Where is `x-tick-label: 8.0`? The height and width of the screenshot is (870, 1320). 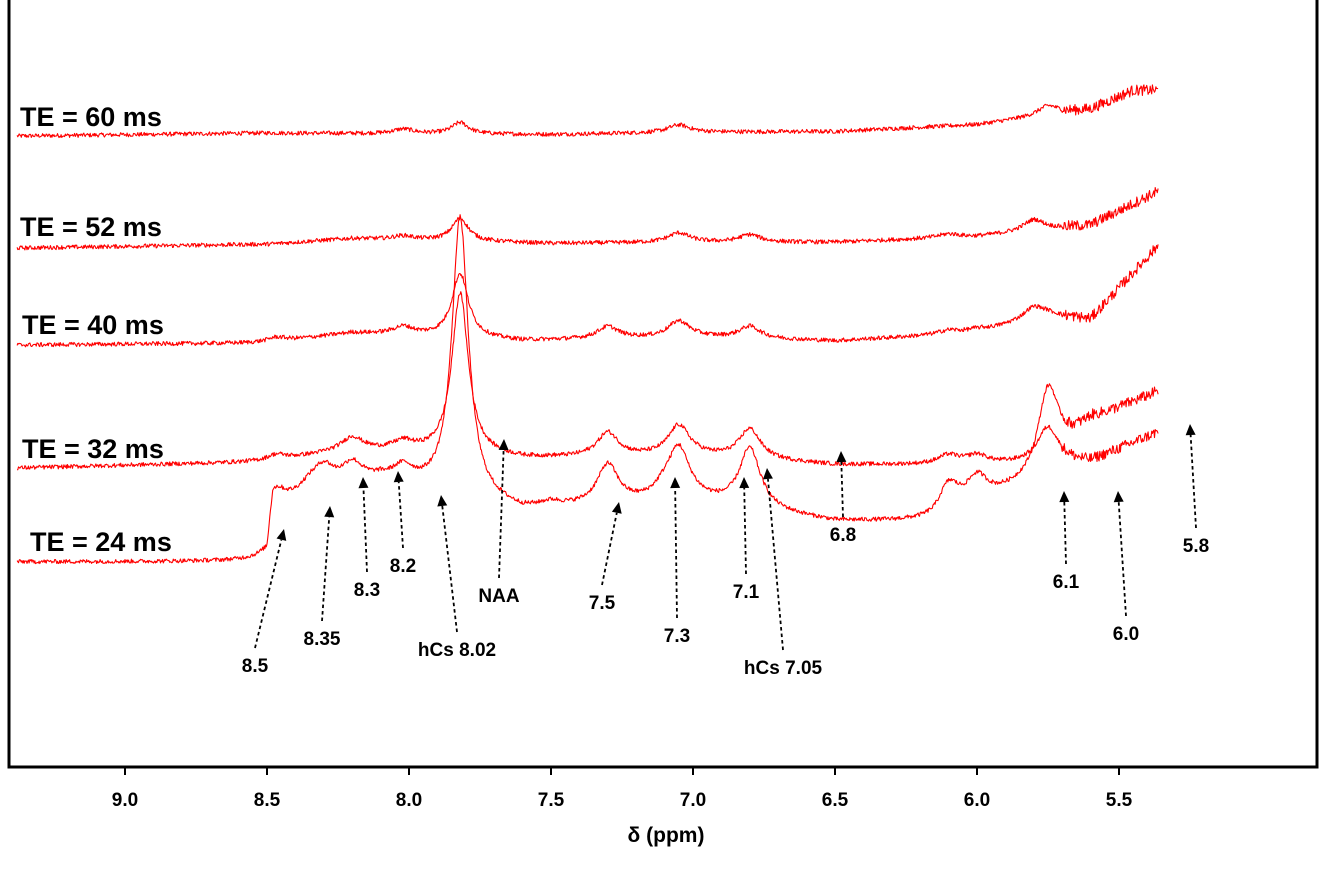
x-tick-label: 8.0 is located at coordinates (409, 800).